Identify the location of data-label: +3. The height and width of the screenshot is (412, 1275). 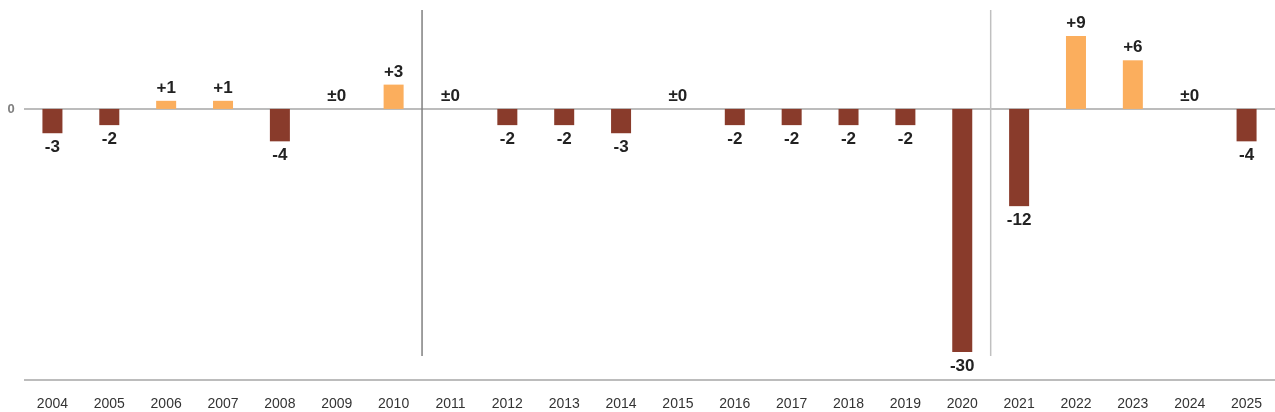
(393, 71).